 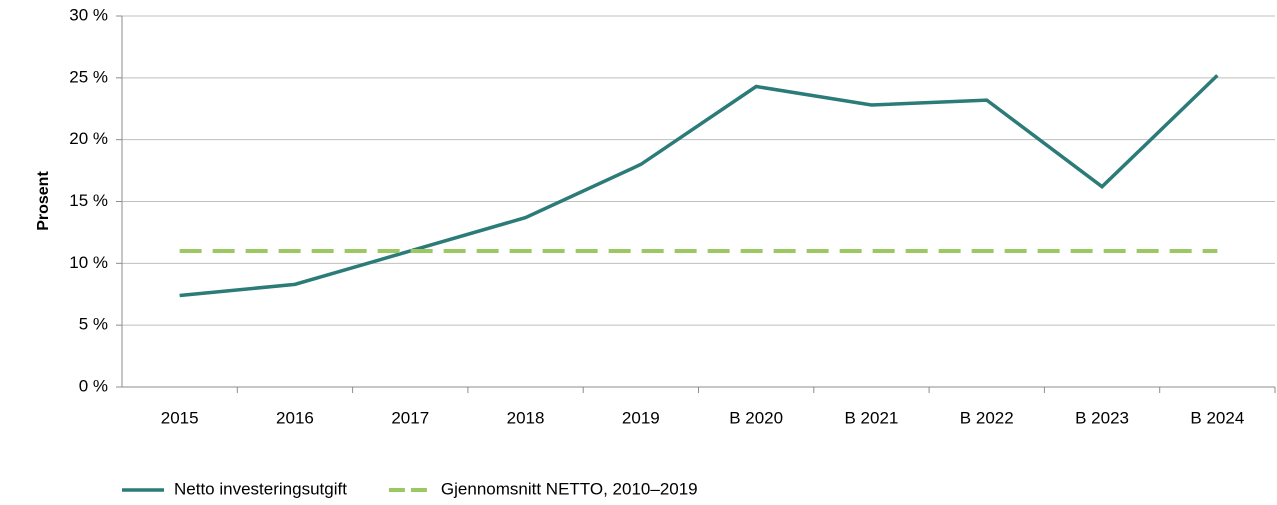 What do you see at coordinates (88, 200) in the screenshot?
I see `y-tick-label: 15 %` at bounding box center [88, 200].